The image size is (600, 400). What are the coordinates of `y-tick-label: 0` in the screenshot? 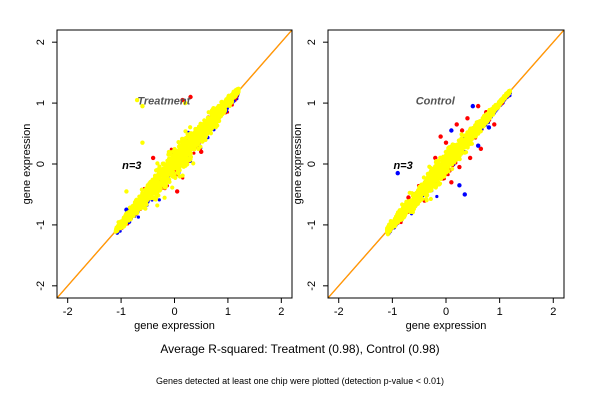 It's located at (312, 164).